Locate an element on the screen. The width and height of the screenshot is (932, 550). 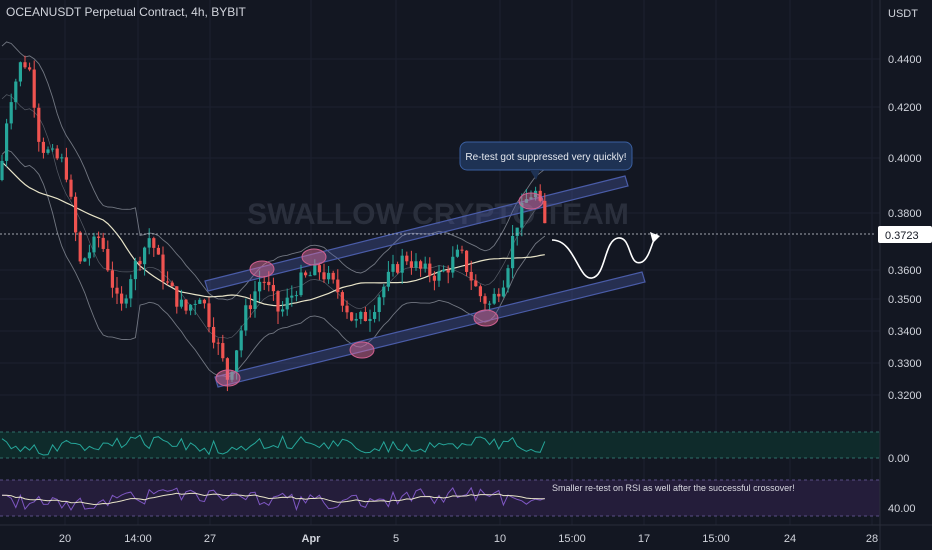
price-tick-label: 0.3500 is located at coordinates (905, 300).